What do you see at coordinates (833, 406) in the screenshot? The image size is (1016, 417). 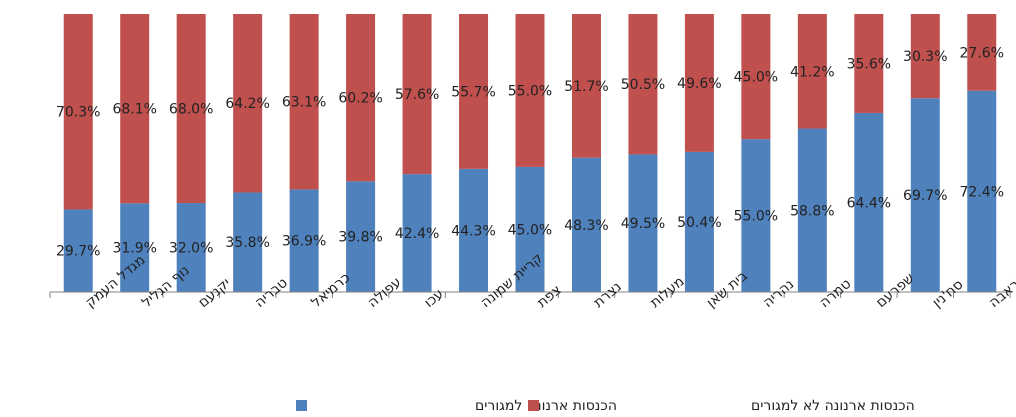 I see `legend-label-non-residential: הכנסות ארנונה לא למגורים` at bounding box center [833, 406].